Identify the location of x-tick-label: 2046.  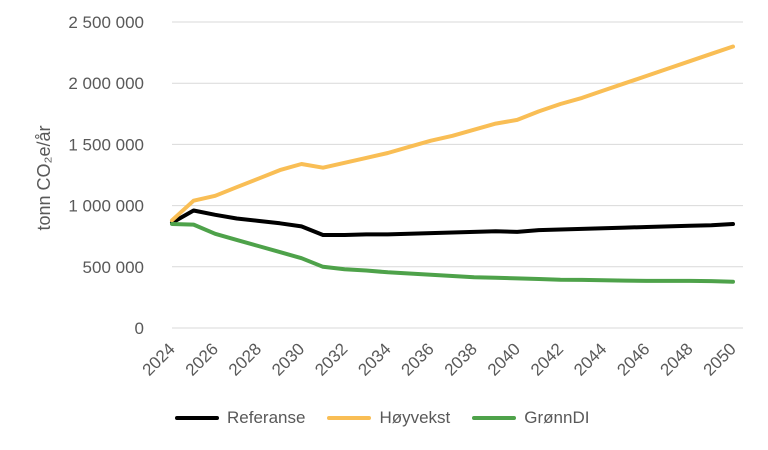
(633, 359).